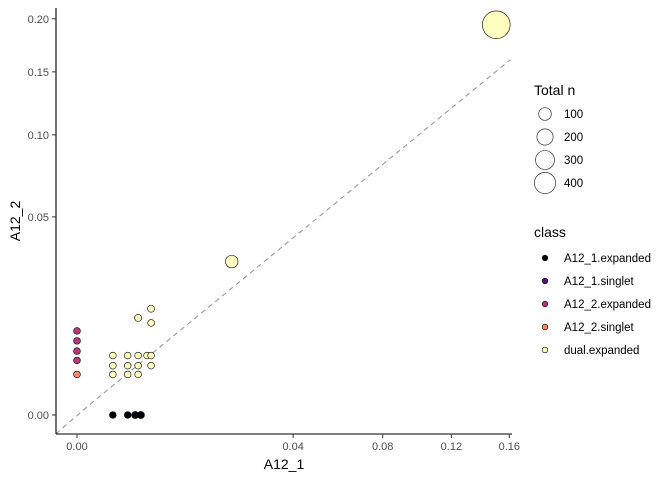 The width and height of the screenshot is (672, 480). Describe the element at coordinates (607, 305) in the screenshot. I see `color-legend-label-2: A12_2.expanded` at that location.